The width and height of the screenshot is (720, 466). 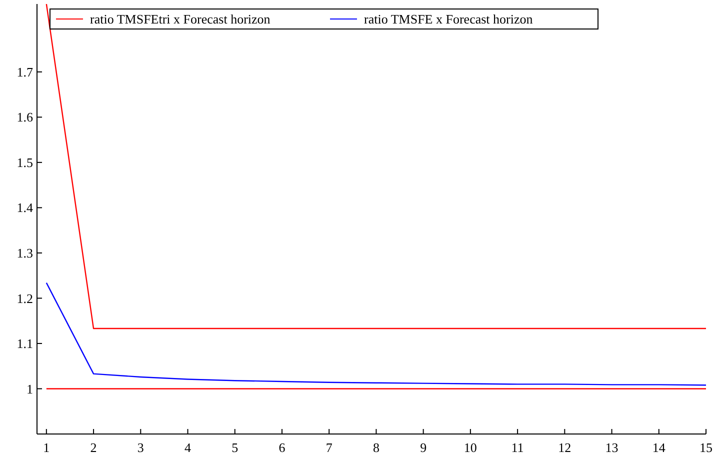 What do you see at coordinates (24, 344) in the screenshot?
I see `y-tick-label: 1.1` at bounding box center [24, 344].